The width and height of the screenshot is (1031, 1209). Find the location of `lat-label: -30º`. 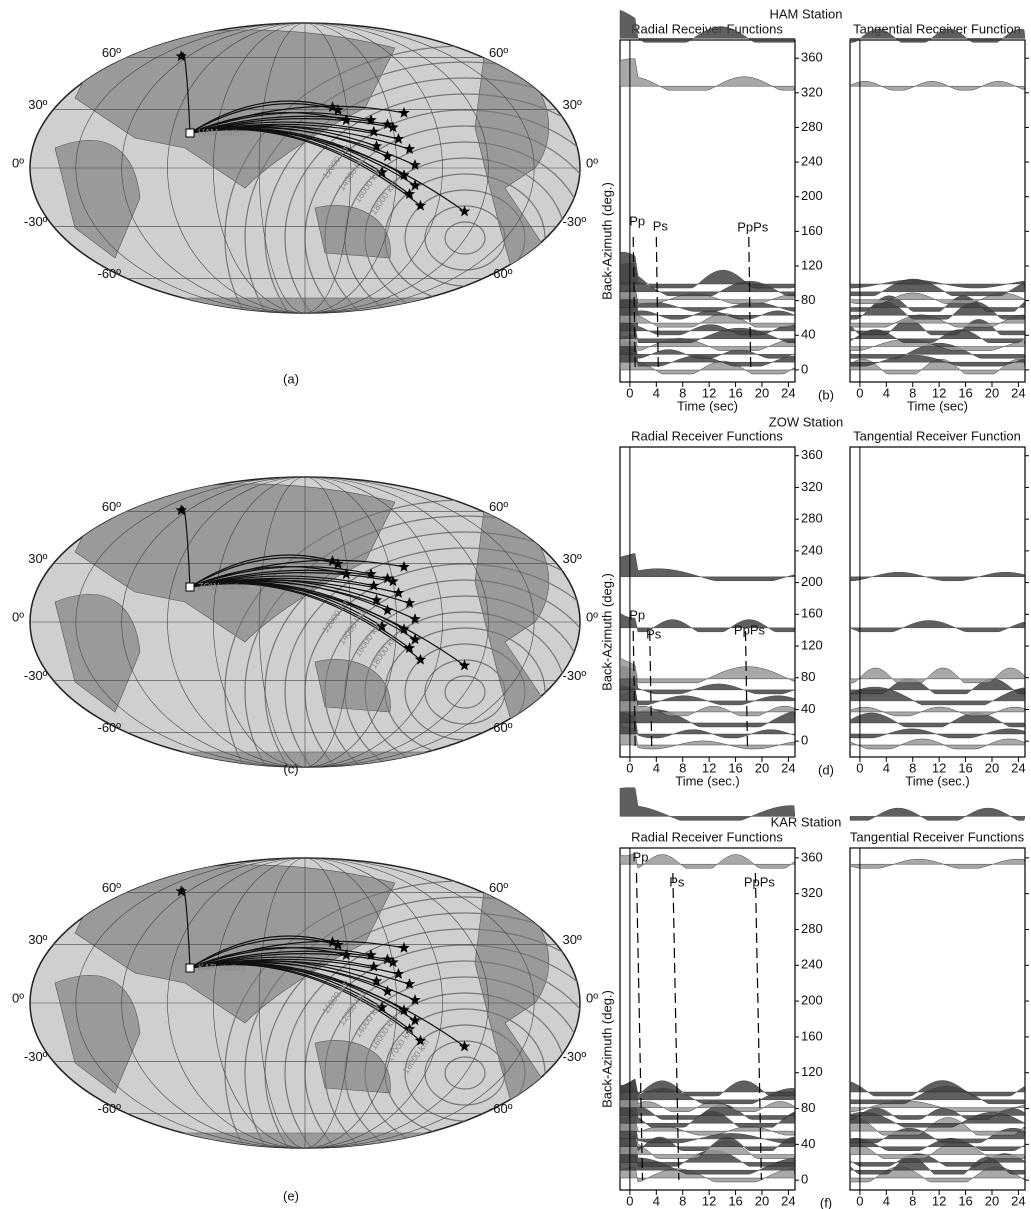

lat-label: -30º is located at coordinates (575, 1056).